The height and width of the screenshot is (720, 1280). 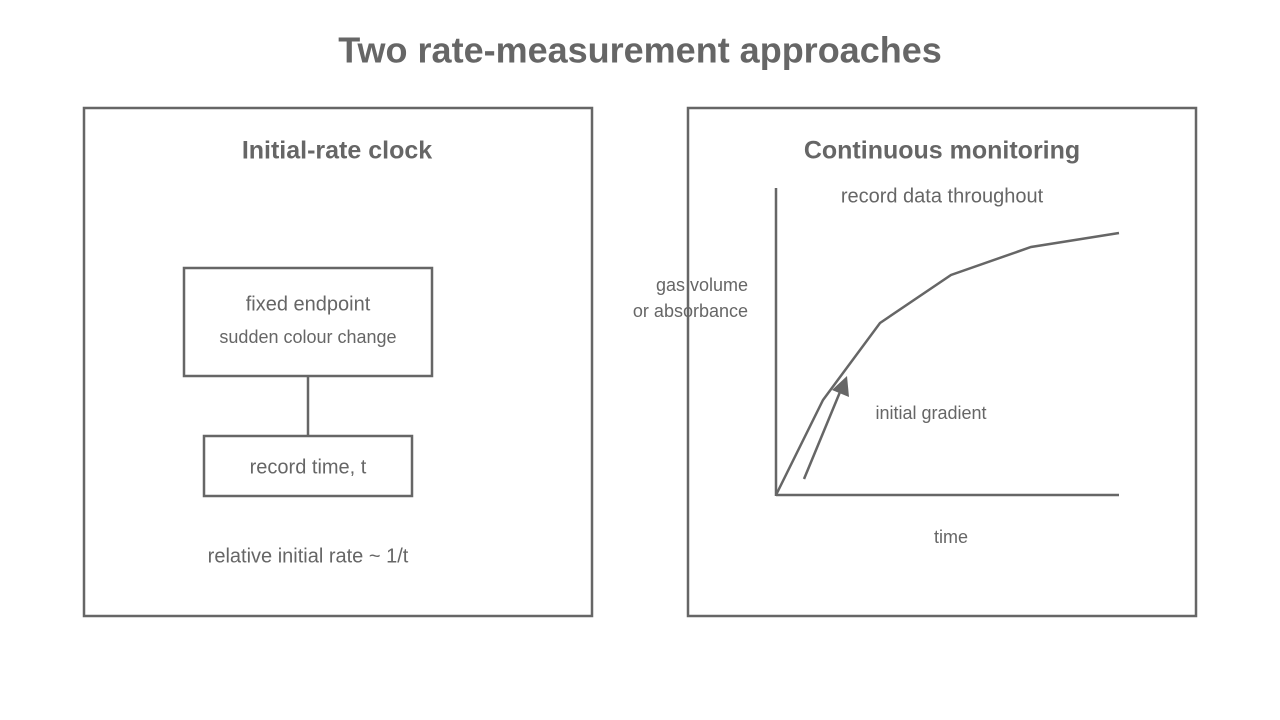 I want to click on graph-caption: record data throughout, so click(x=942, y=196).